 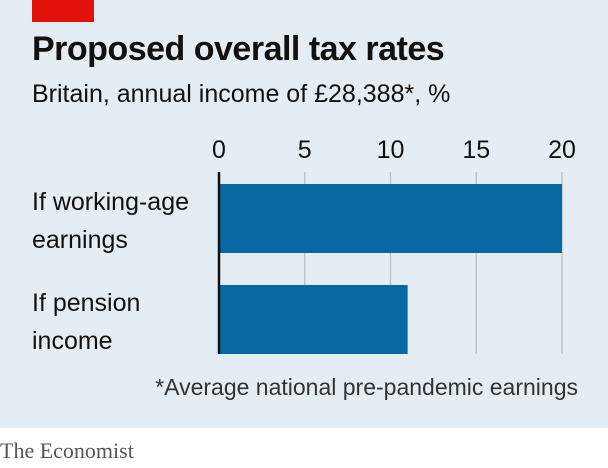 What do you see at coordinates (80, 240) in the screenshot?
I see `category-label-1-line-2: earnings` at bounding box center [80, 240].